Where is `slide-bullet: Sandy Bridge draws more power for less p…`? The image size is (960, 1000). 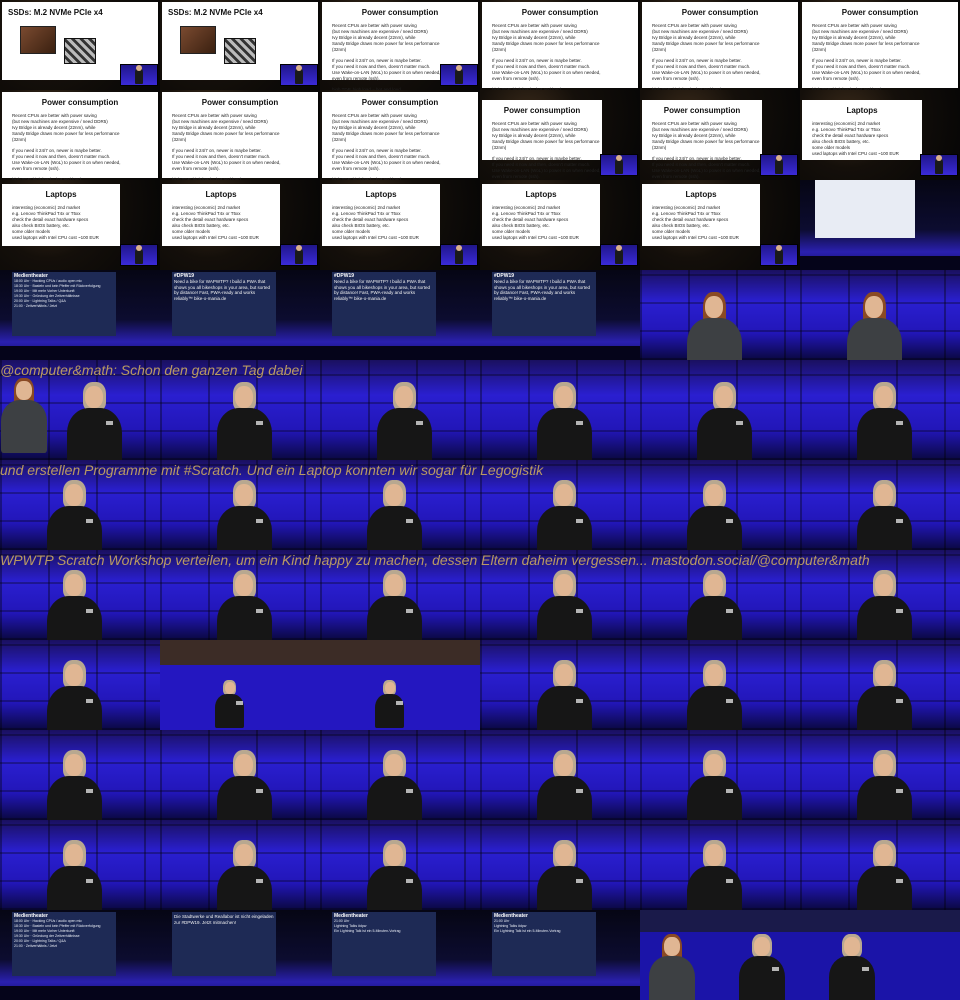
slide-bullet: Sandy Bridge draws more power for less p… is located at coordinates (226, 133).